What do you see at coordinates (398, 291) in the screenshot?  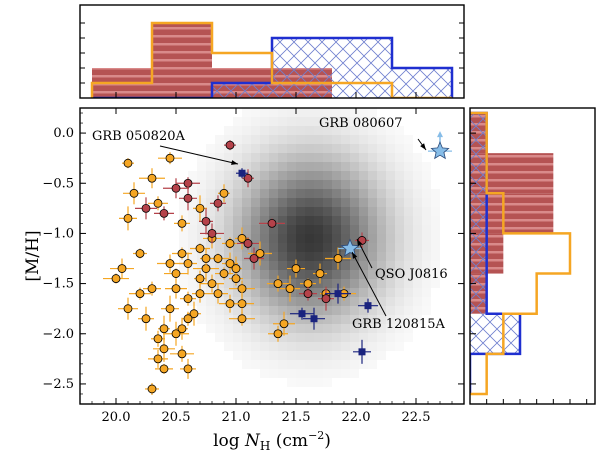 I see `annotation: GRB 120815A` at bounding box center [398, 291].